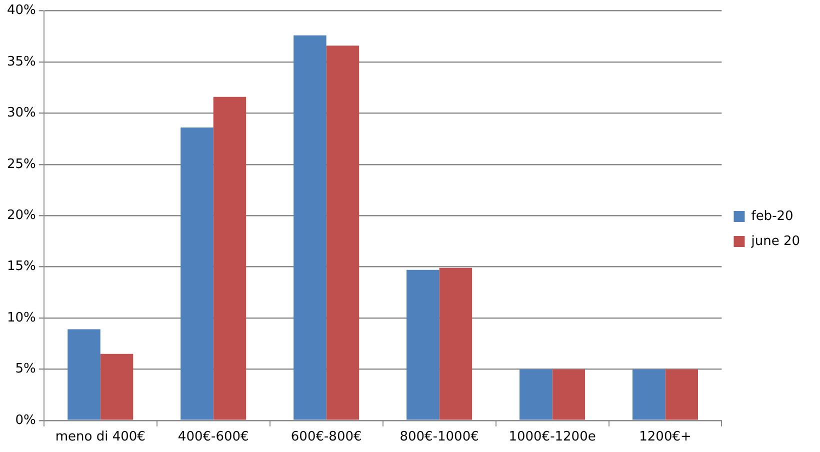 This screenshot has width=820, height=452. Describe the element at coordinates (439, 437) in the screenshot. I see `x-tick-label: 800€-1000€` at that location.